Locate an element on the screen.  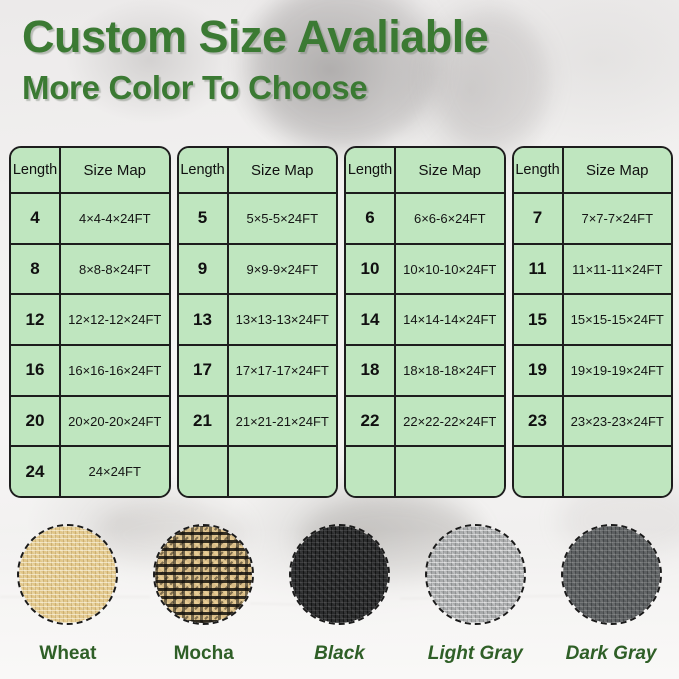
cell-length: 14 is located at coordinates (371, 320).